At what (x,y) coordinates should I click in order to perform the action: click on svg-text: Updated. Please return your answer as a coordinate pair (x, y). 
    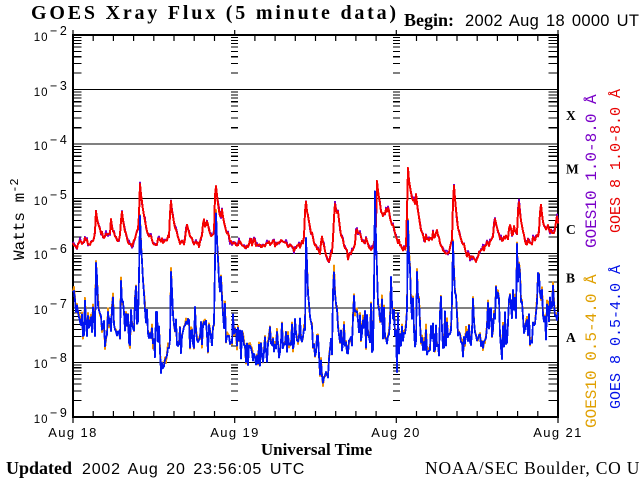
    Looking at the image, I should click on (39, 468).